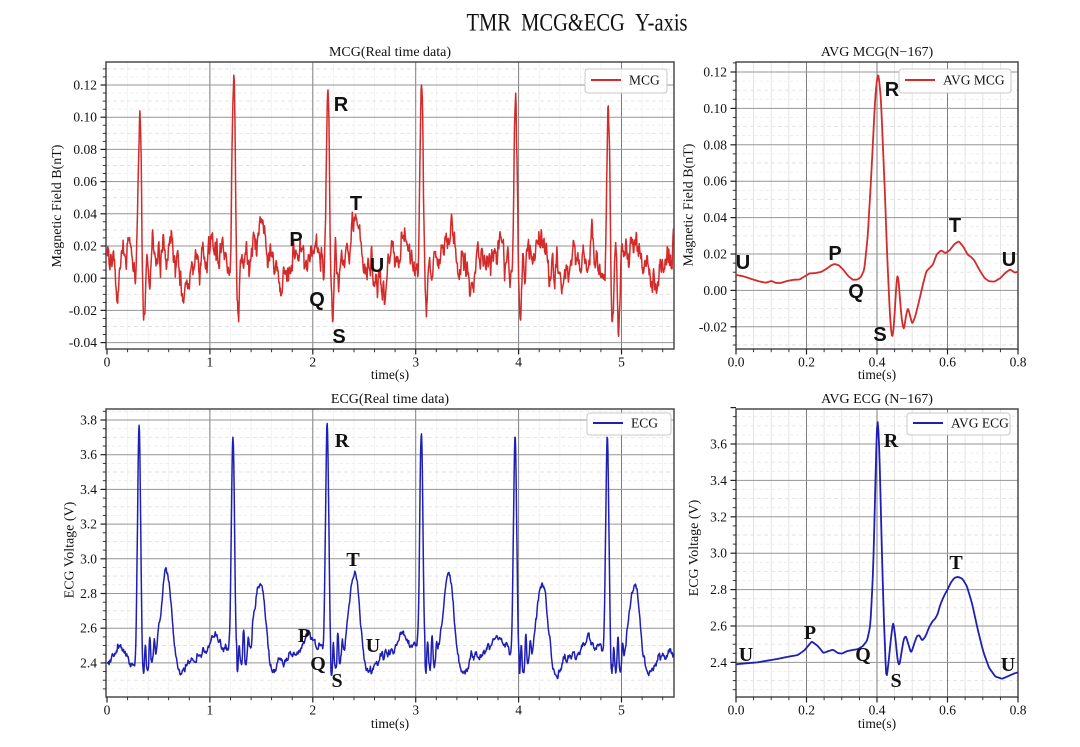  I want to click on svg-text: AVG MCG(N−167), so click(877, 52).